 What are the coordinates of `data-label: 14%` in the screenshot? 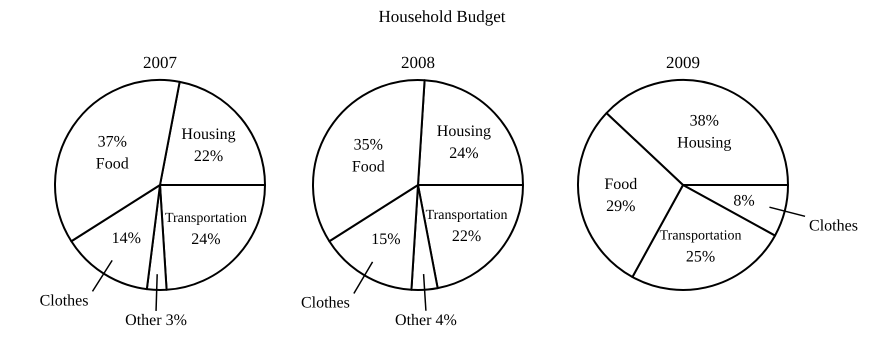 It's located at (126, 239).